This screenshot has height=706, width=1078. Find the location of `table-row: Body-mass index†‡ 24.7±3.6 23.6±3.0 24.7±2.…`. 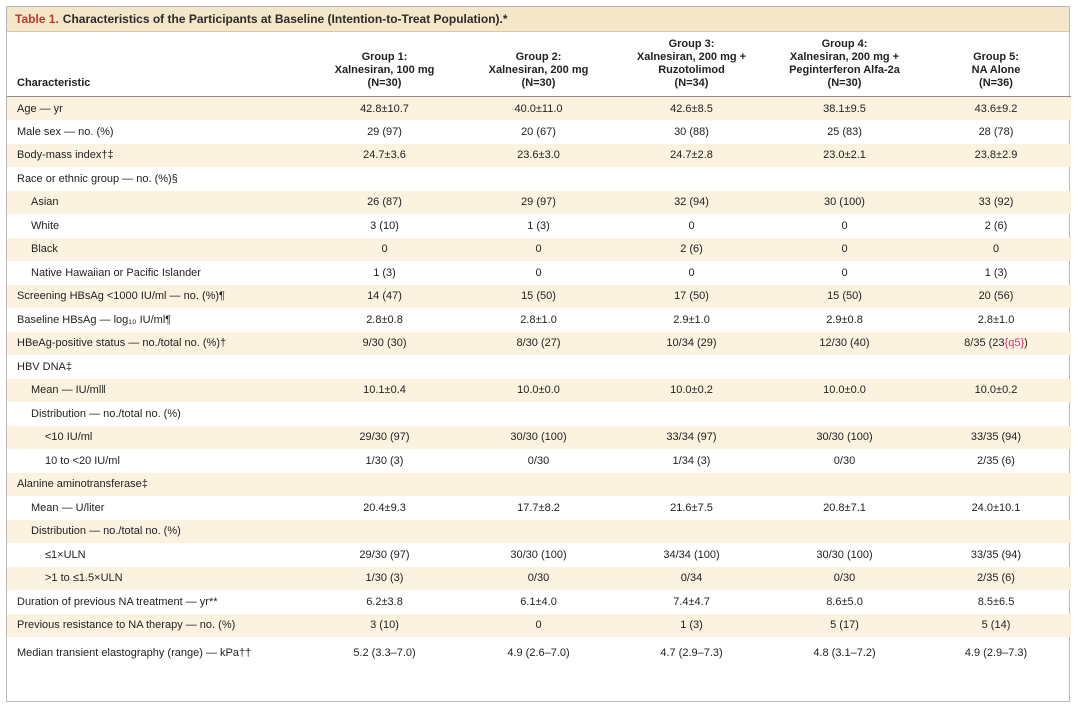

table-row: Body-mass index†‡ 24.7±3.6 23.6±3.0 24.7±2.… is located at coordinates (539, 155).